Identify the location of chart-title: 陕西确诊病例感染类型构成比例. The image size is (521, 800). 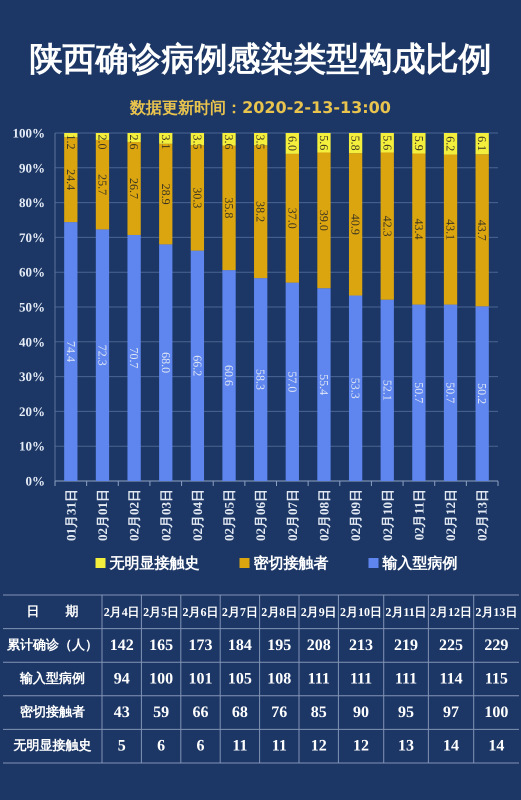
(261, 58).